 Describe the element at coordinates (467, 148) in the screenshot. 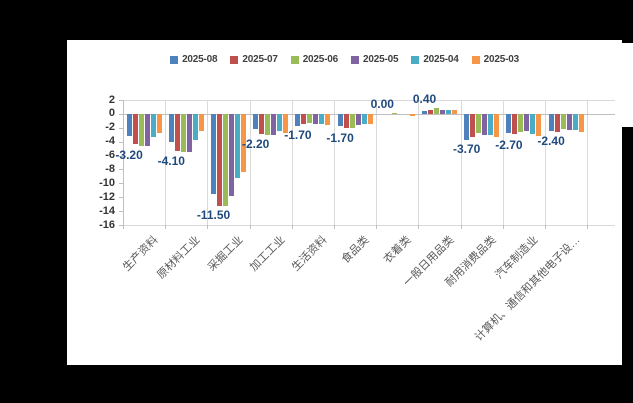

I see `data-label: -3.70` at that location.